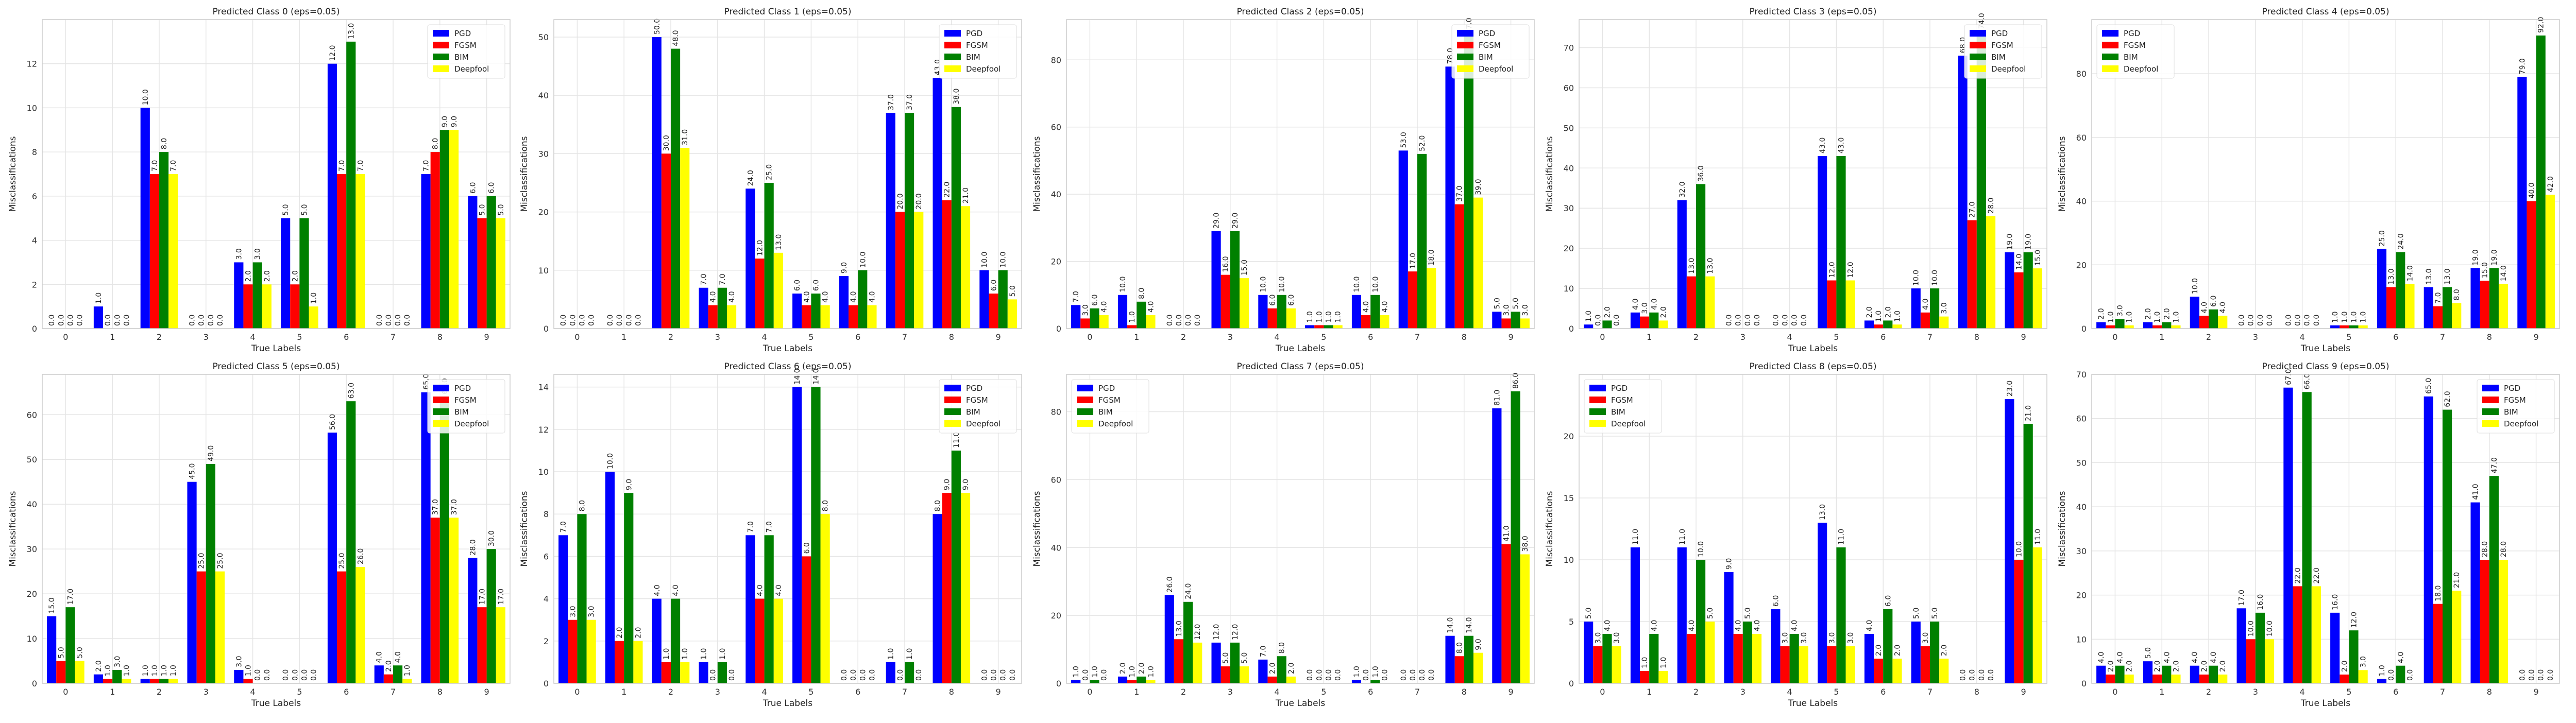 The width and height of the screenshot is (2576, 723). I want to click on bar-value-label: 25.0, so click(202, 561).